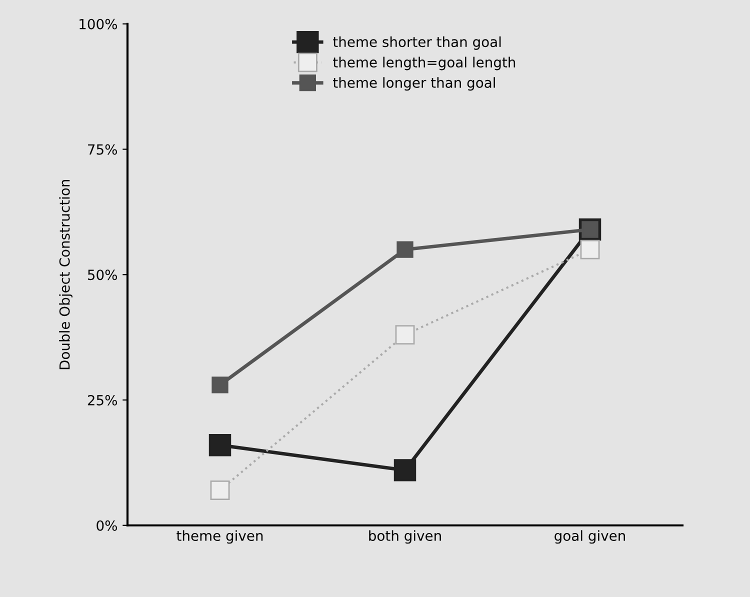 This screenshot has width=750, height=597. Describe the element at coordinates (103, 149) in the screenshot. I see `y-tick-label: 75%` at that location.